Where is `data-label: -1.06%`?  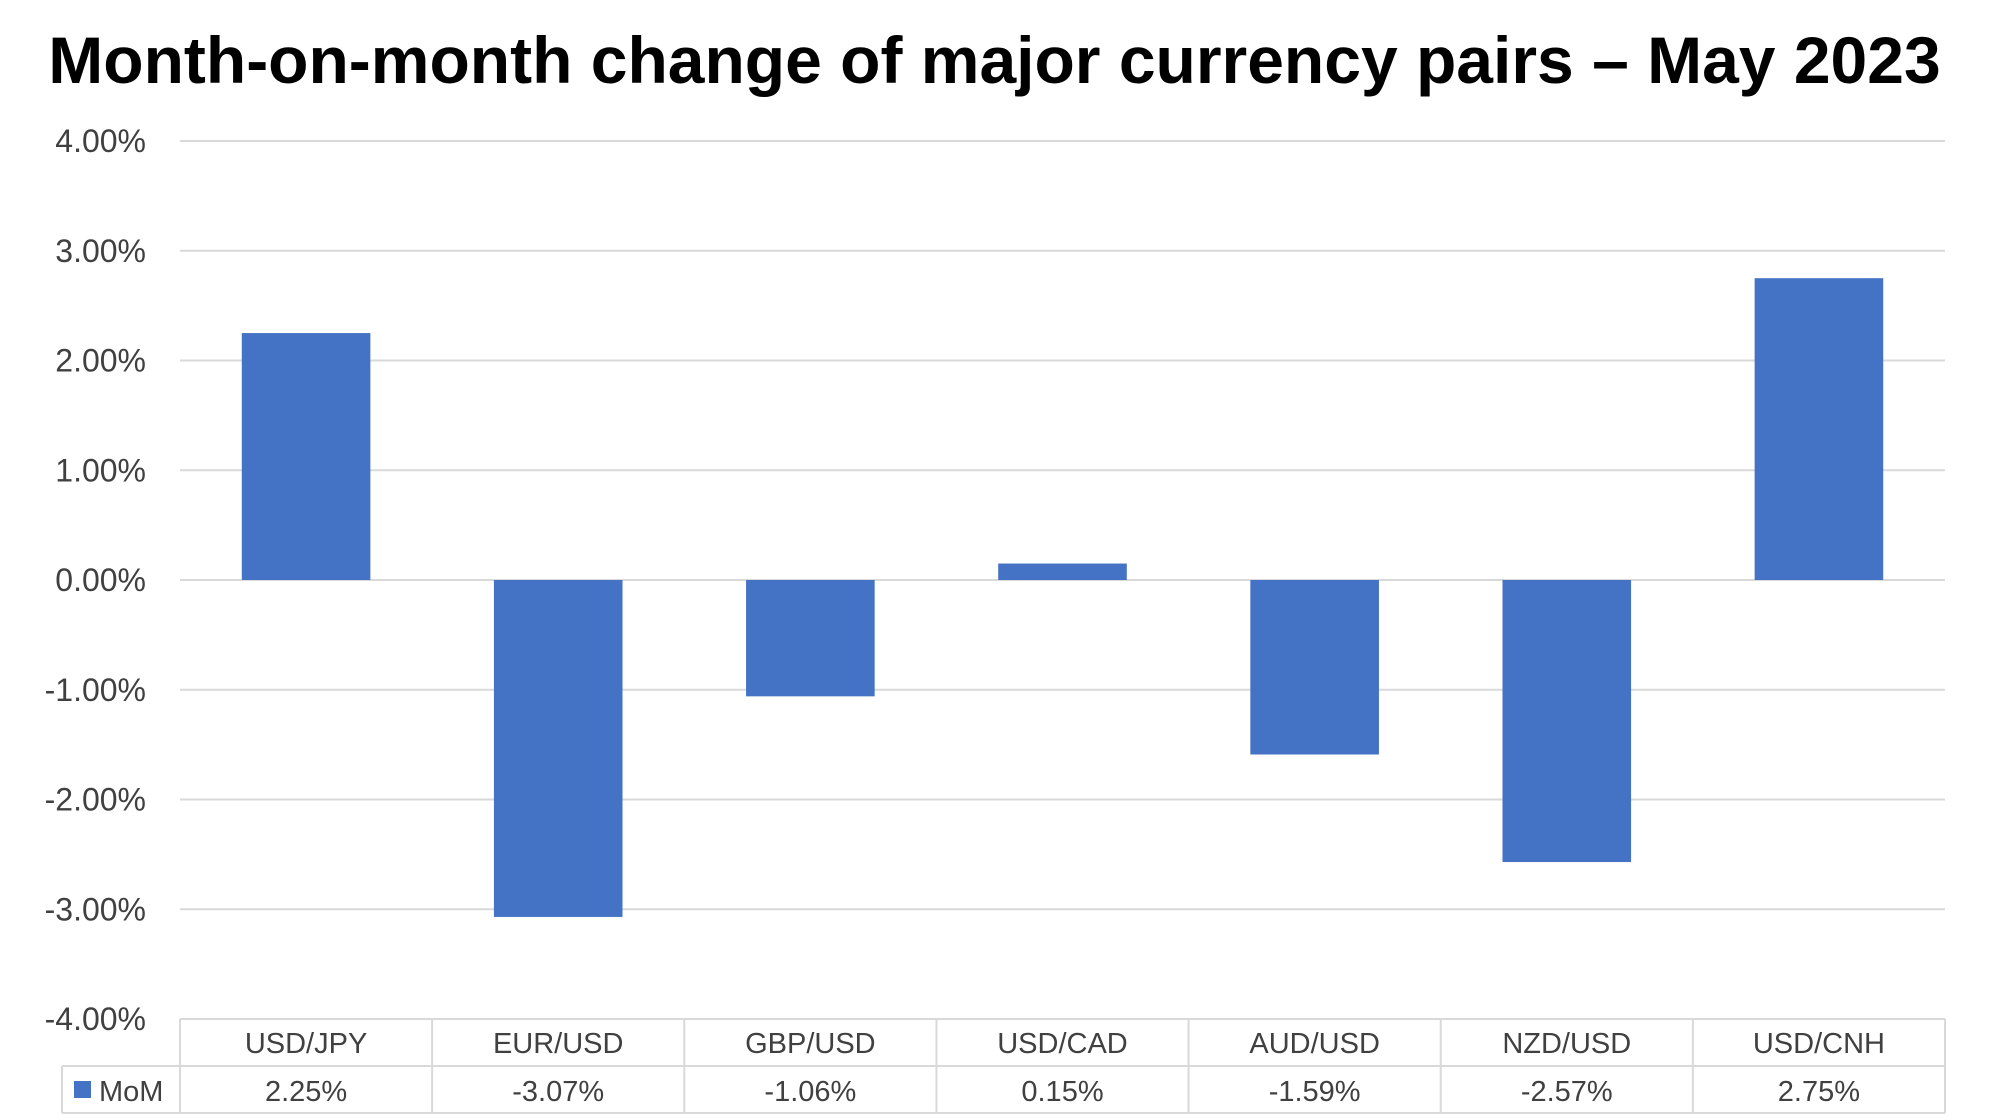
data-label: -1.06% is located at coordinates (810, 1092).